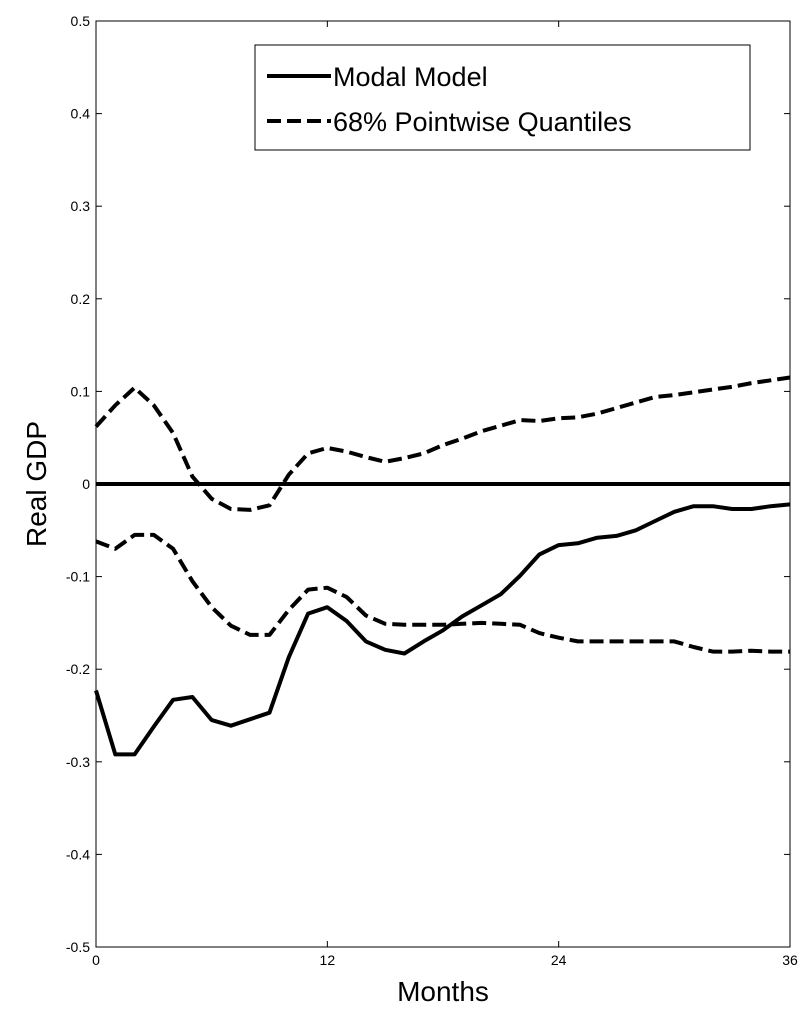 The height and width of the screenshot is (1011, 801). What do you see at coordinates (78, 577) in the screenshot?
I see `y-tick-label: -0.1` at bounding box center [78, 577].